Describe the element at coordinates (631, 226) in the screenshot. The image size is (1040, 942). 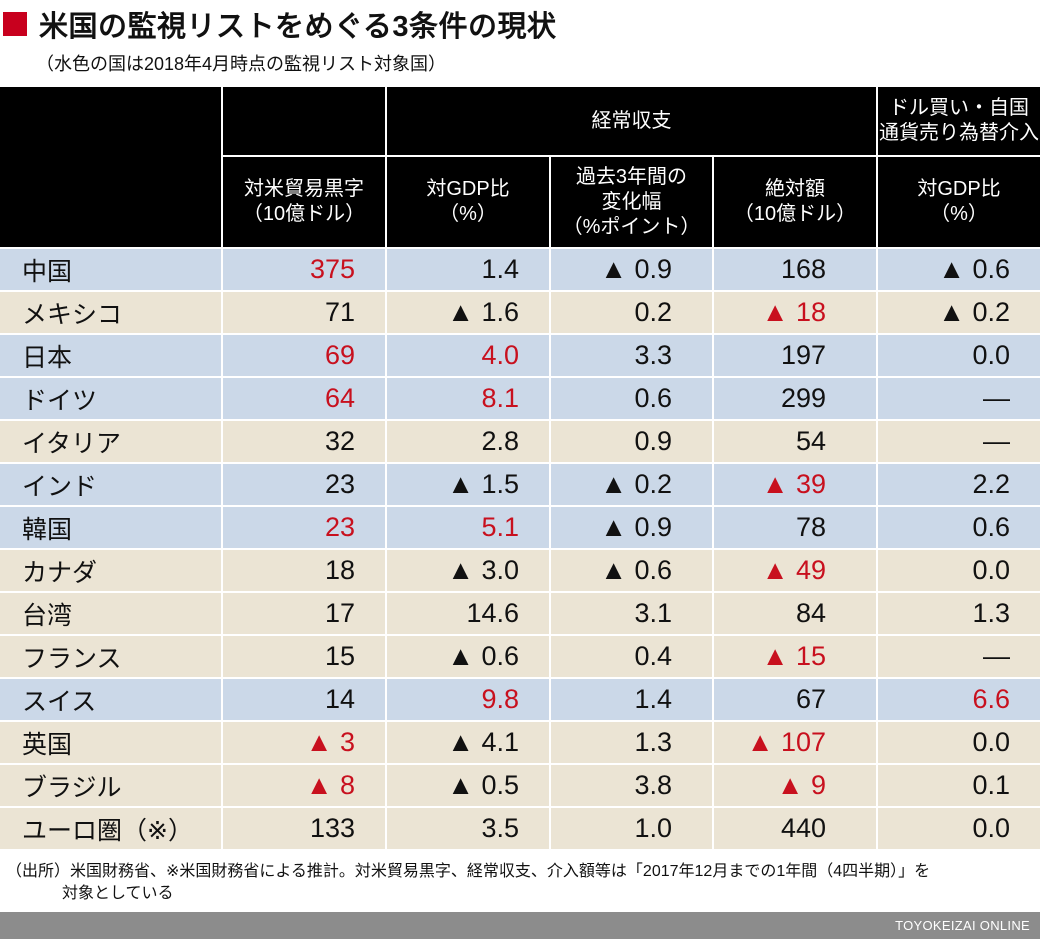
I see `header-ca-change-unit: （%ポイント）` at that location.